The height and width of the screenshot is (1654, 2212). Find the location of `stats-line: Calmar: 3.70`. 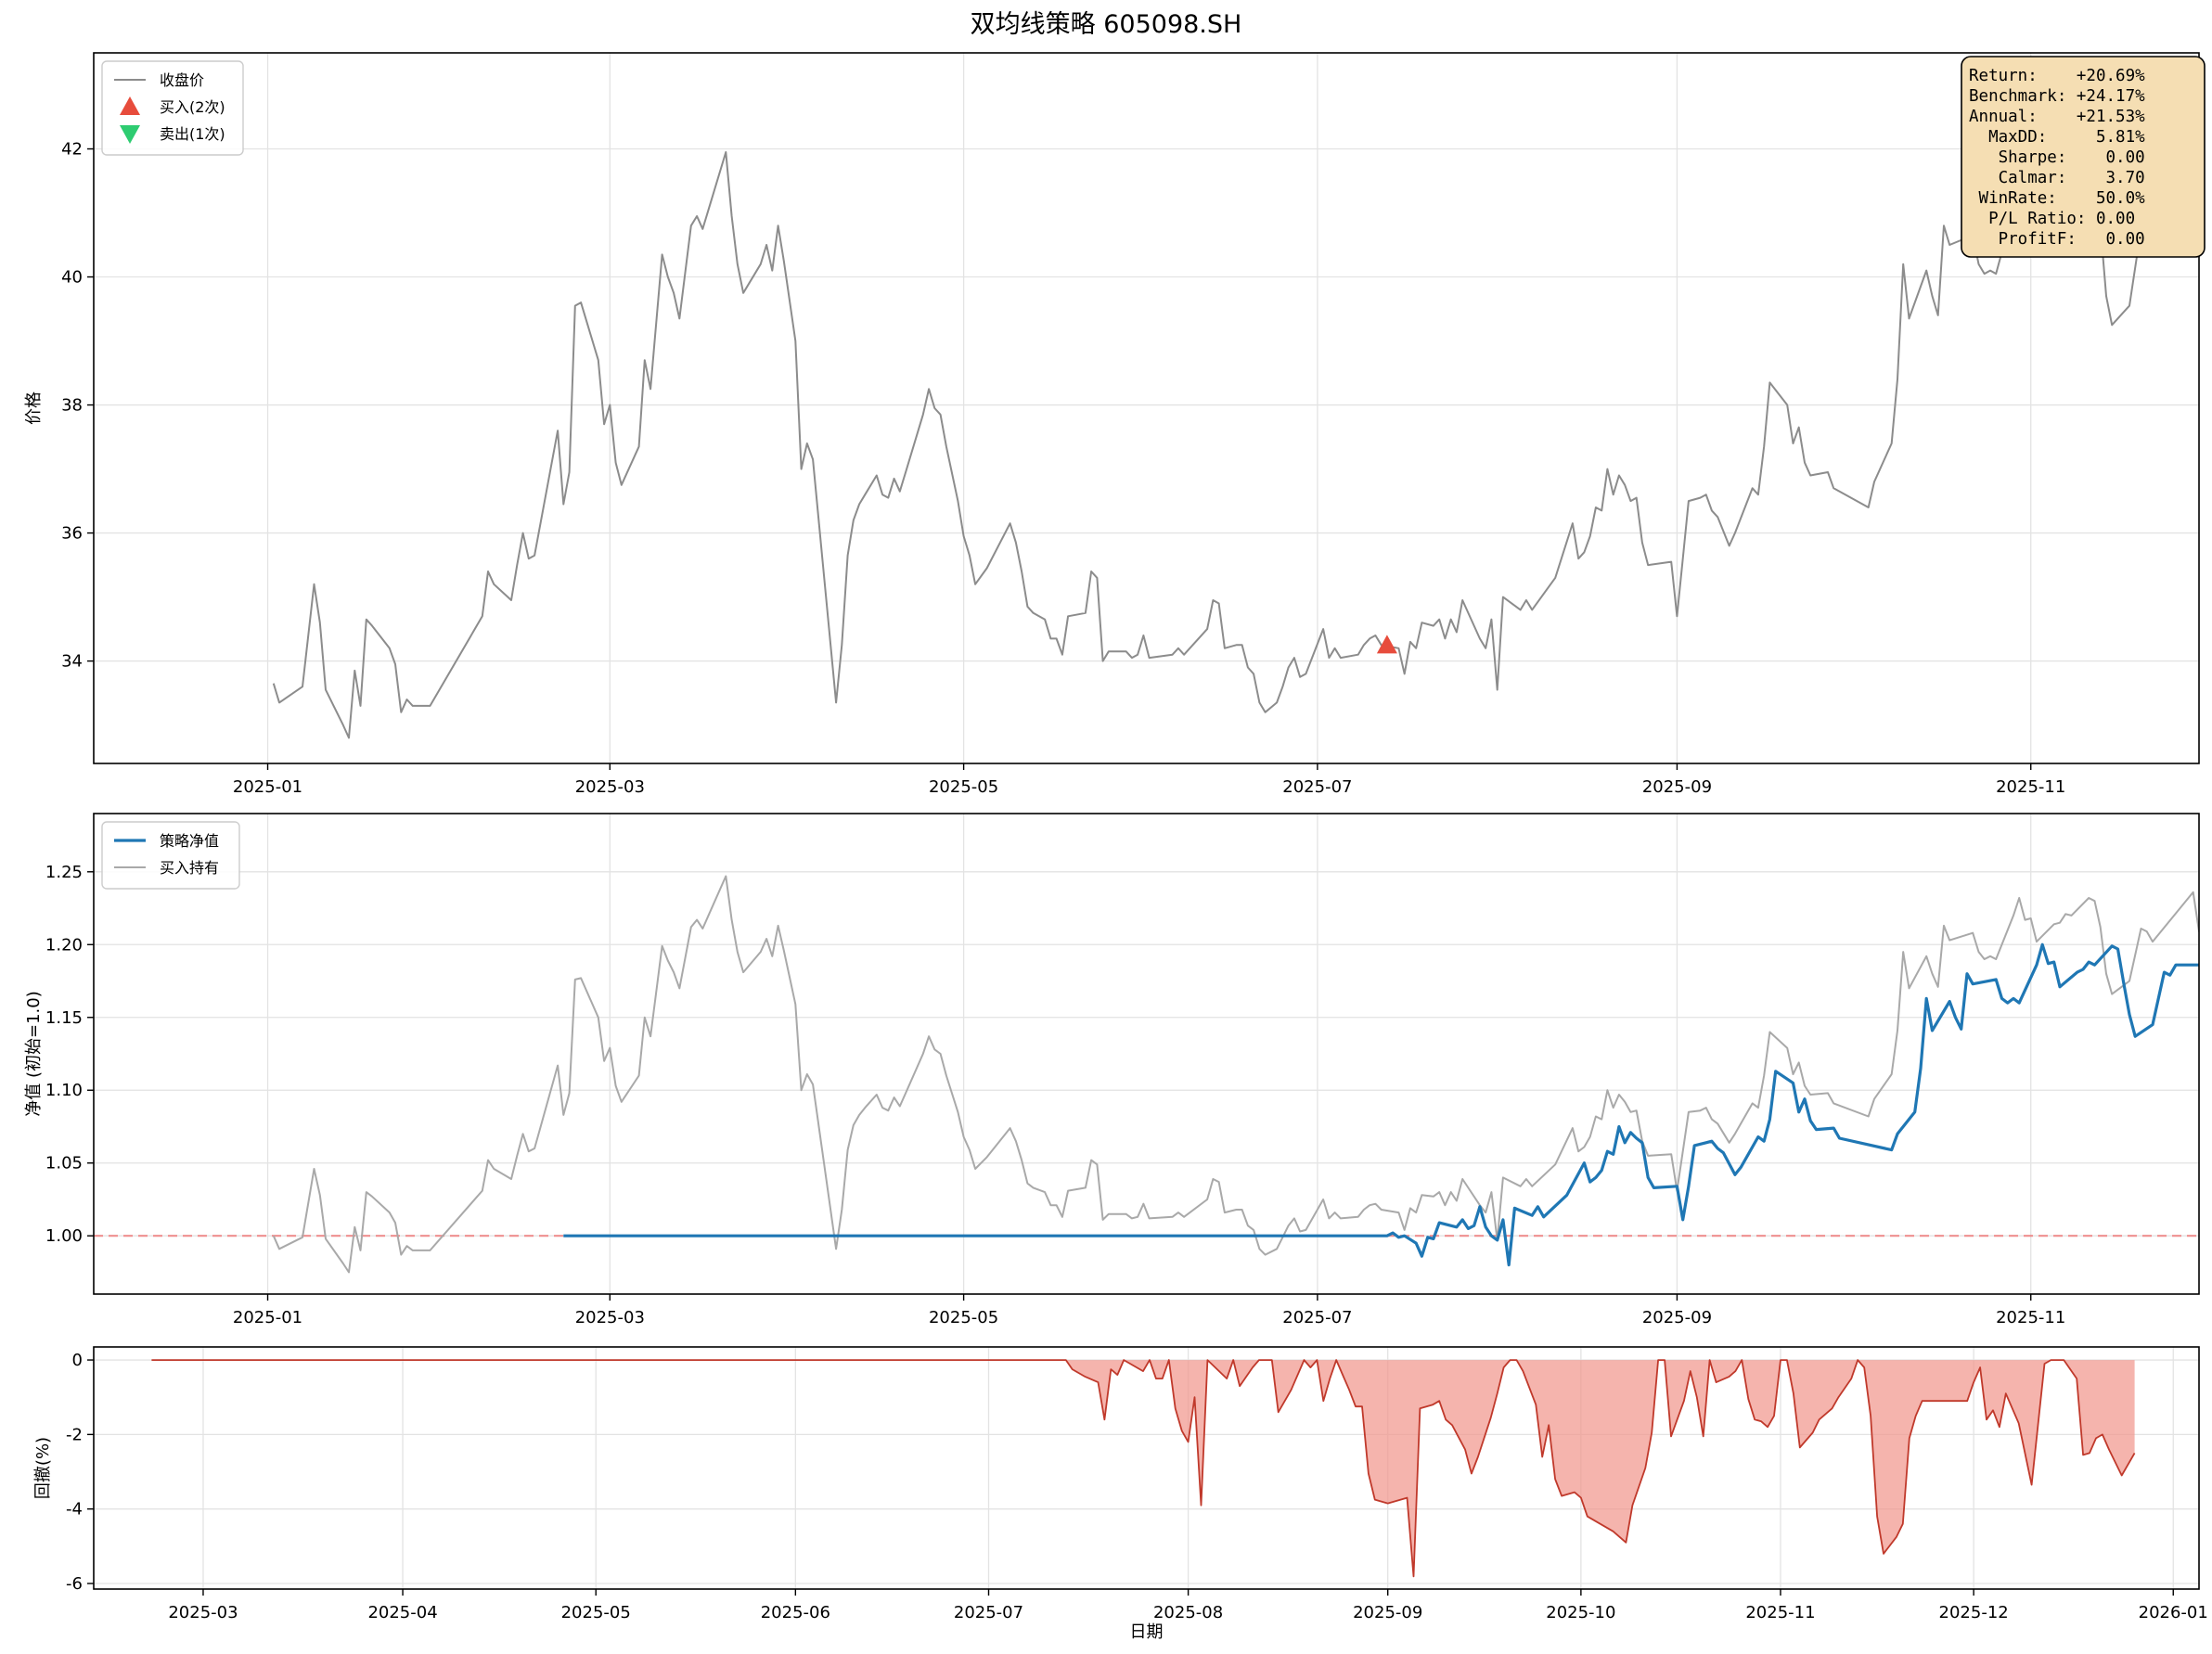

stats-line: Calmar: 3.70 is located at coordinates (2057, 178).